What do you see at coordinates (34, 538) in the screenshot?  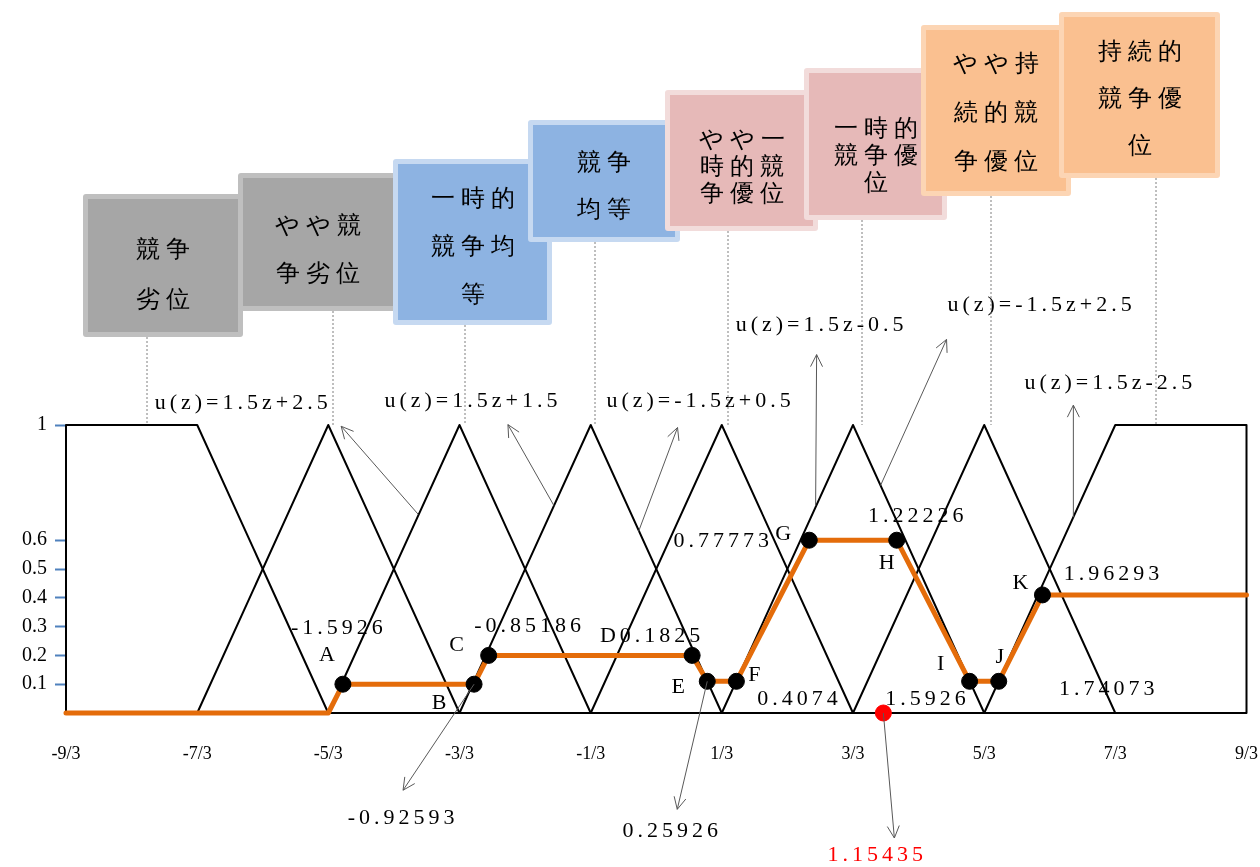 I see `y-tick-label: 0.6` at bounding box center [34, 538].